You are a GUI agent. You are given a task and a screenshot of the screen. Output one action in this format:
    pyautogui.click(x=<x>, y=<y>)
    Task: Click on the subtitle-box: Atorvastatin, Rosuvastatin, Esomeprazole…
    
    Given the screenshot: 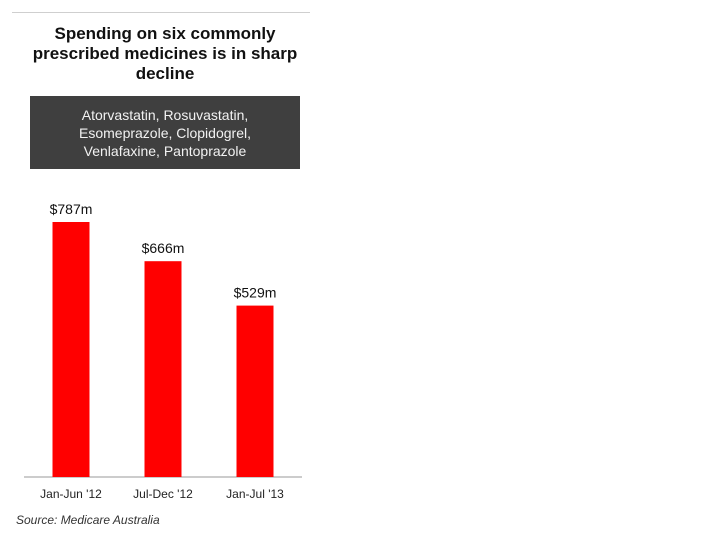 What is the action you would take?
    pyautogui.click(x=165, y=132)
    